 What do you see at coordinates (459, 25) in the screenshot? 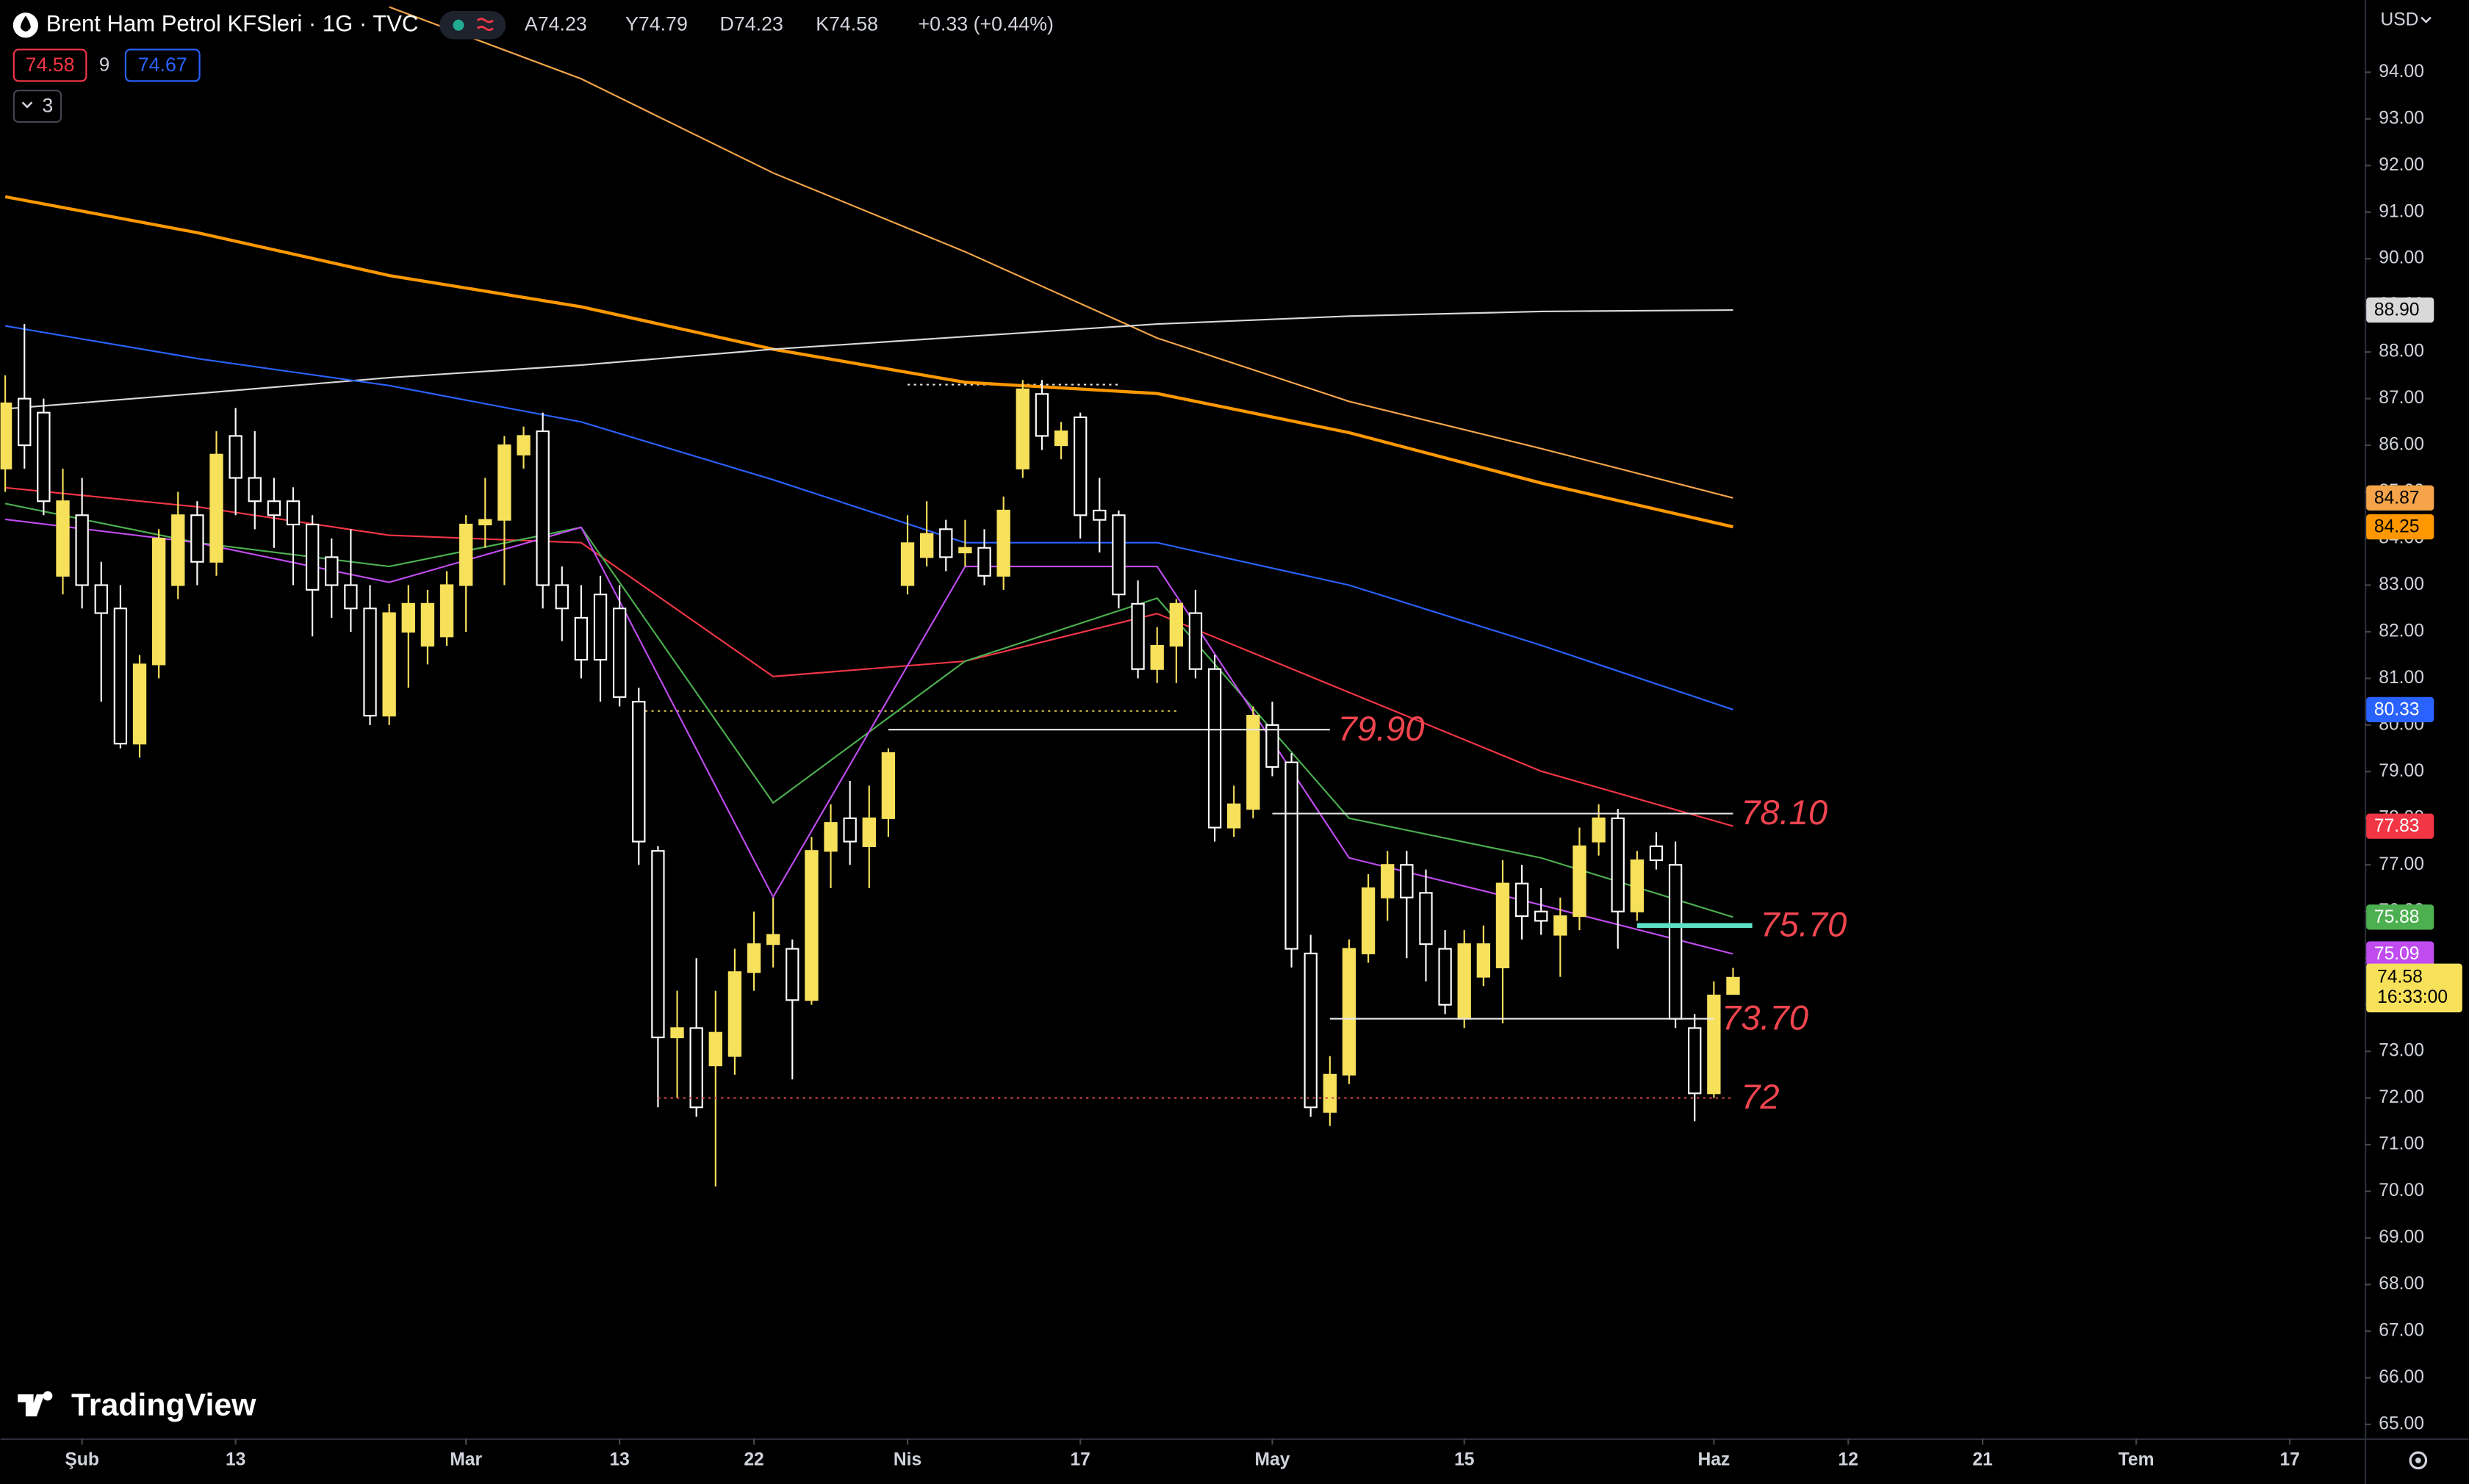
I see `status-dot` at bounding box center [459, 25].